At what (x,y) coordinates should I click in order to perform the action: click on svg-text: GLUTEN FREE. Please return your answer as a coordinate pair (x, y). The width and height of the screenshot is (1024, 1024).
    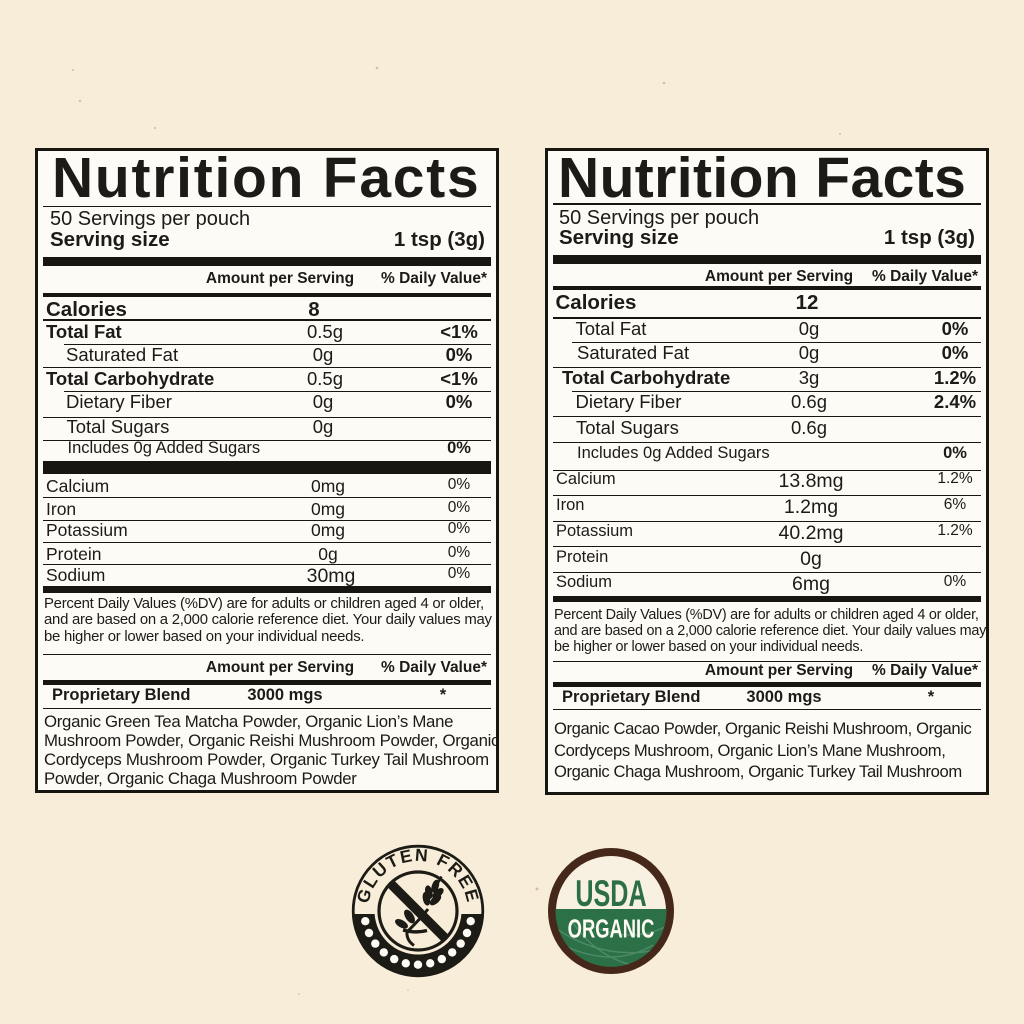
    Looking at the image, I should click on (418, 875).